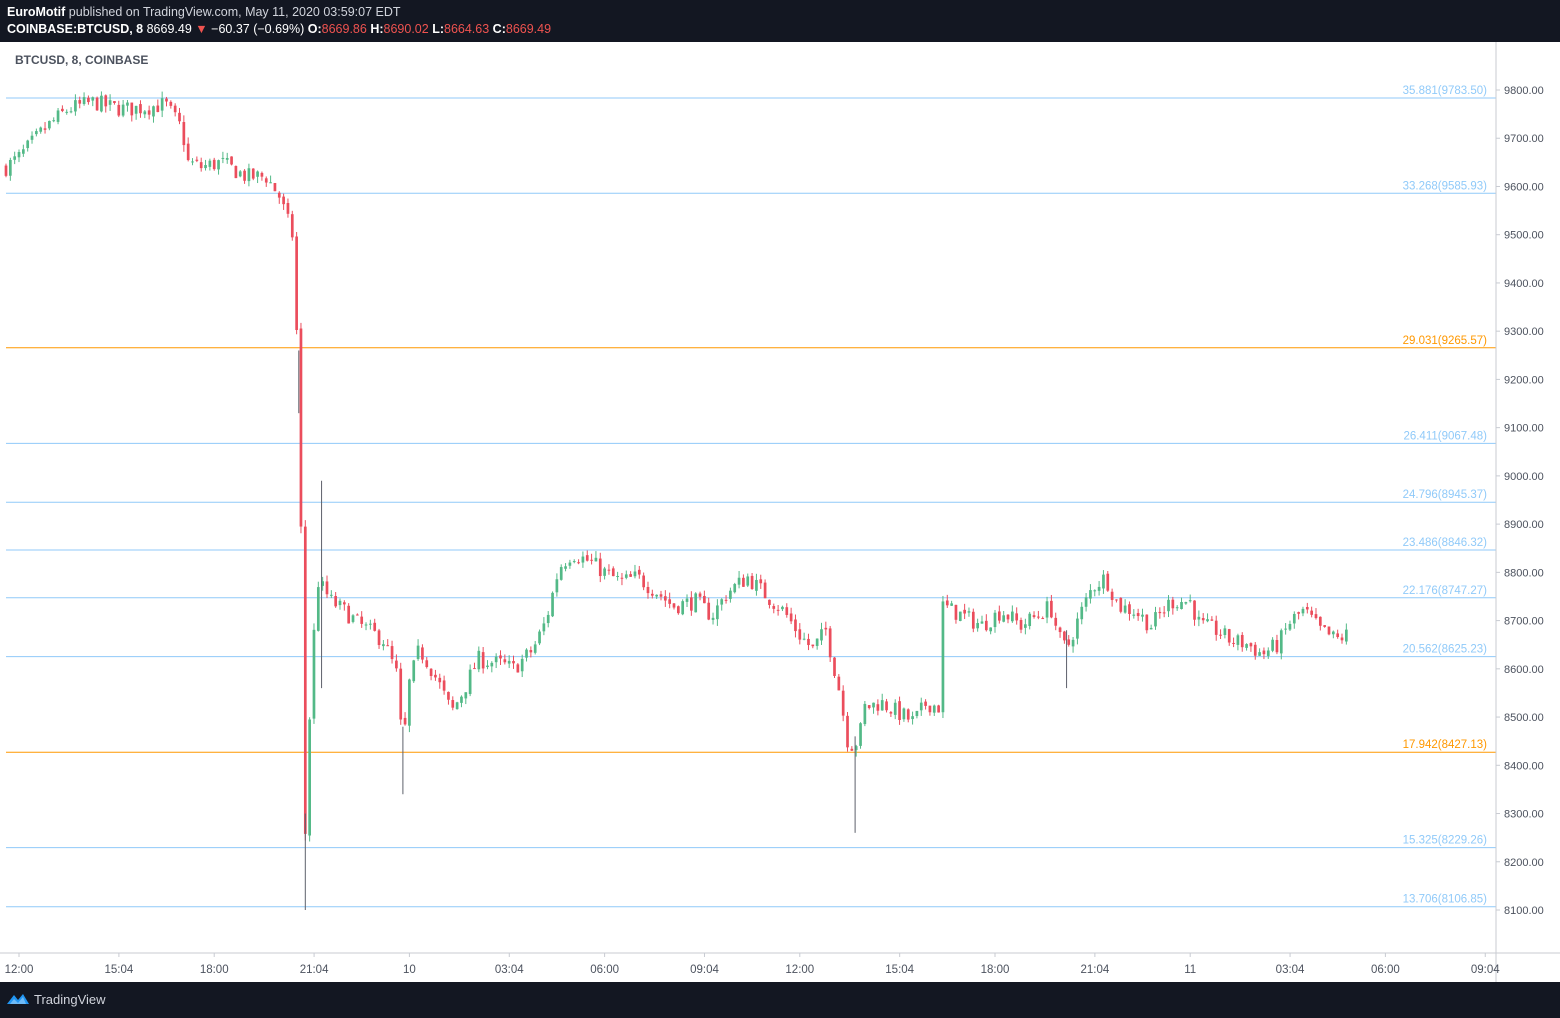 The height and width of the screenshot is (1018, 1560). What do you see at coordinates (1524, 236) in the screenshot?
I see `price-tick-label: 9500.00` at bounding box center [1524, 236].